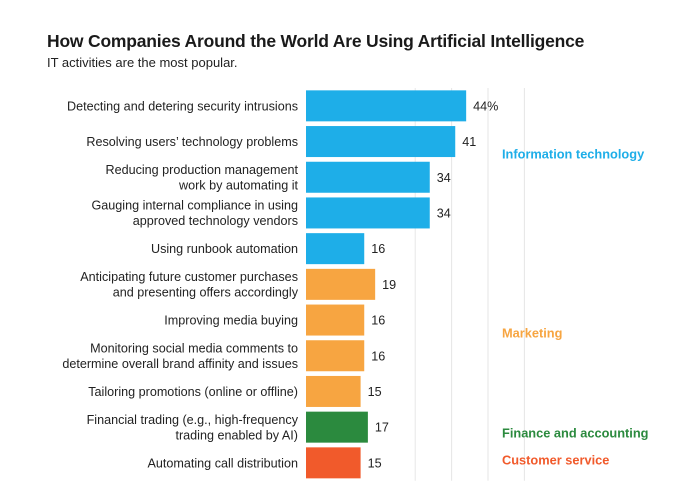  I want to click on category-label: Automating call distribution, so click(222, 463).